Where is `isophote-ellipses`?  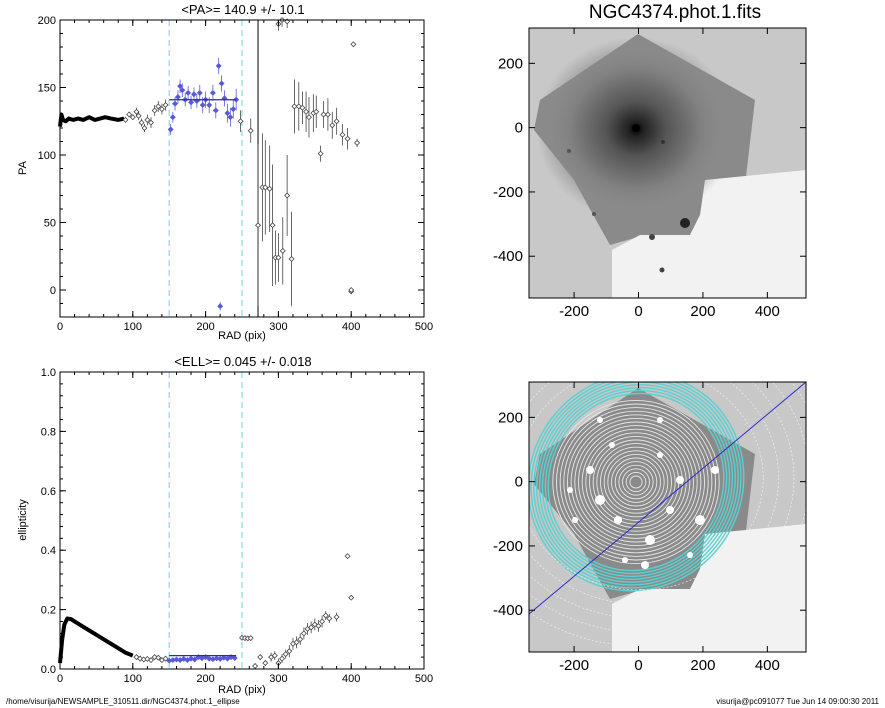
isophote-ellipses is located at coordinates (667, 514).